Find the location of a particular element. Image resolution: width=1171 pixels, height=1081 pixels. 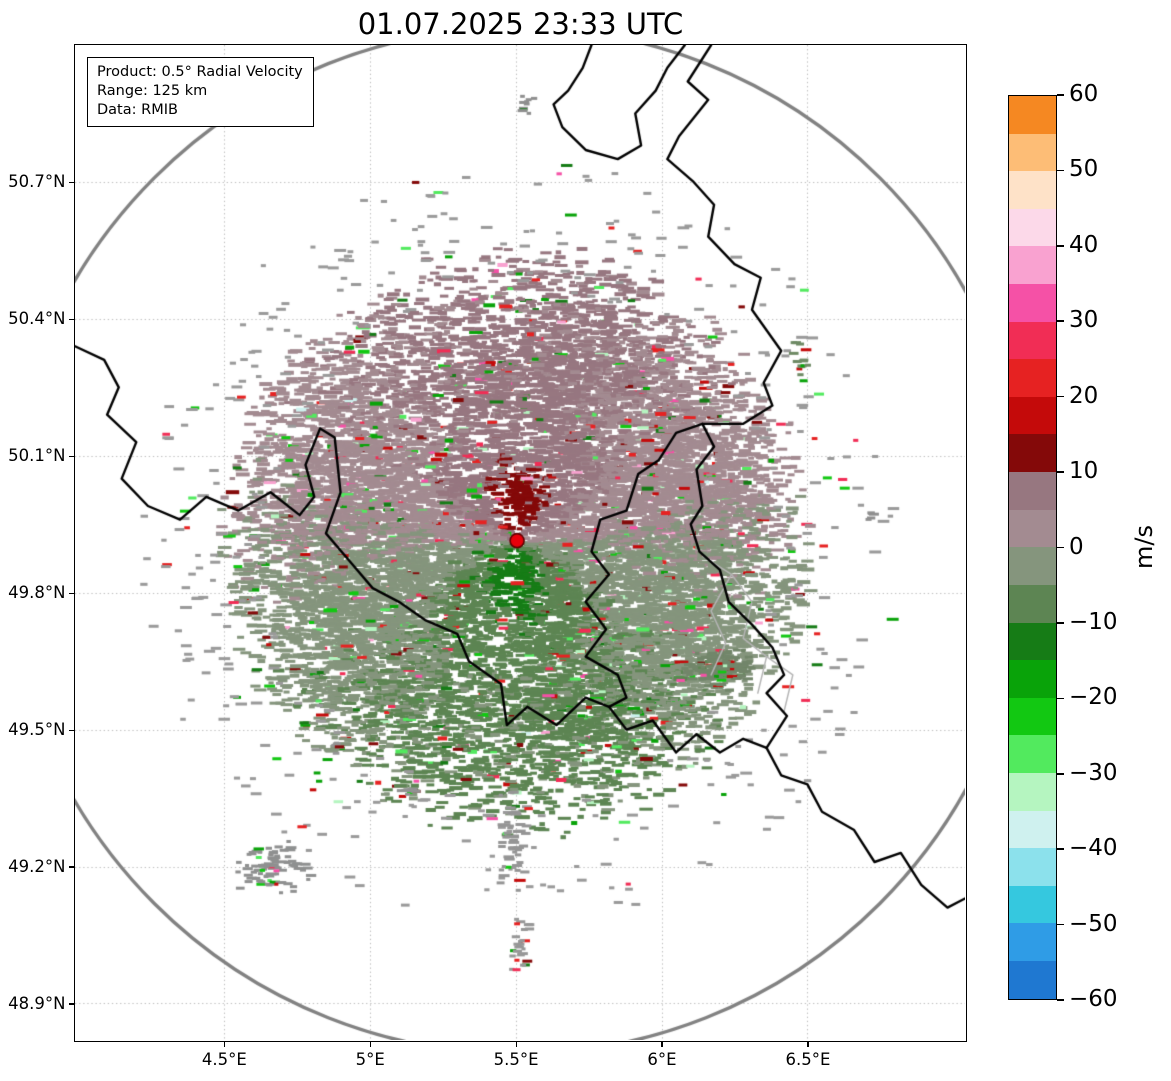

colorbar is located at coordinates (1032, 547).